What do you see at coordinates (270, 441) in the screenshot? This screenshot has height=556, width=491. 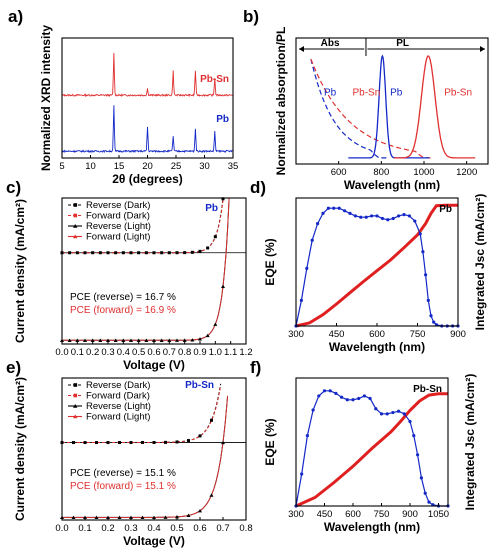 I see `y-axis-title: EQE (%)` at bounding box center [270, 441].